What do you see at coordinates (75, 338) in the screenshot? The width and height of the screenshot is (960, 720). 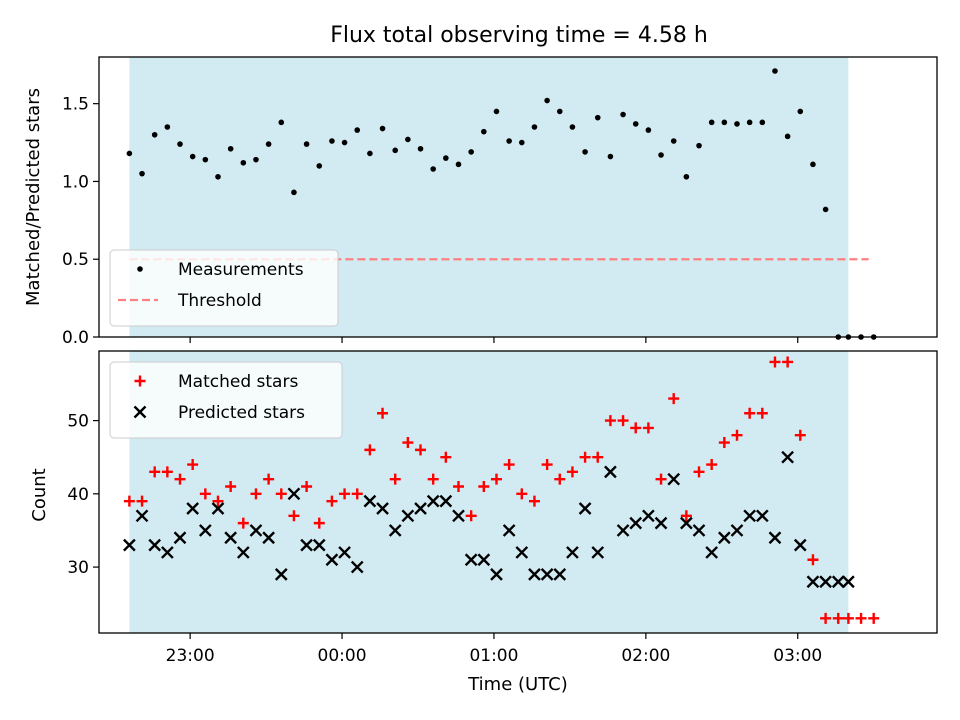 I see `y-tick-label: 0.0` at bounding box center [75, 338].